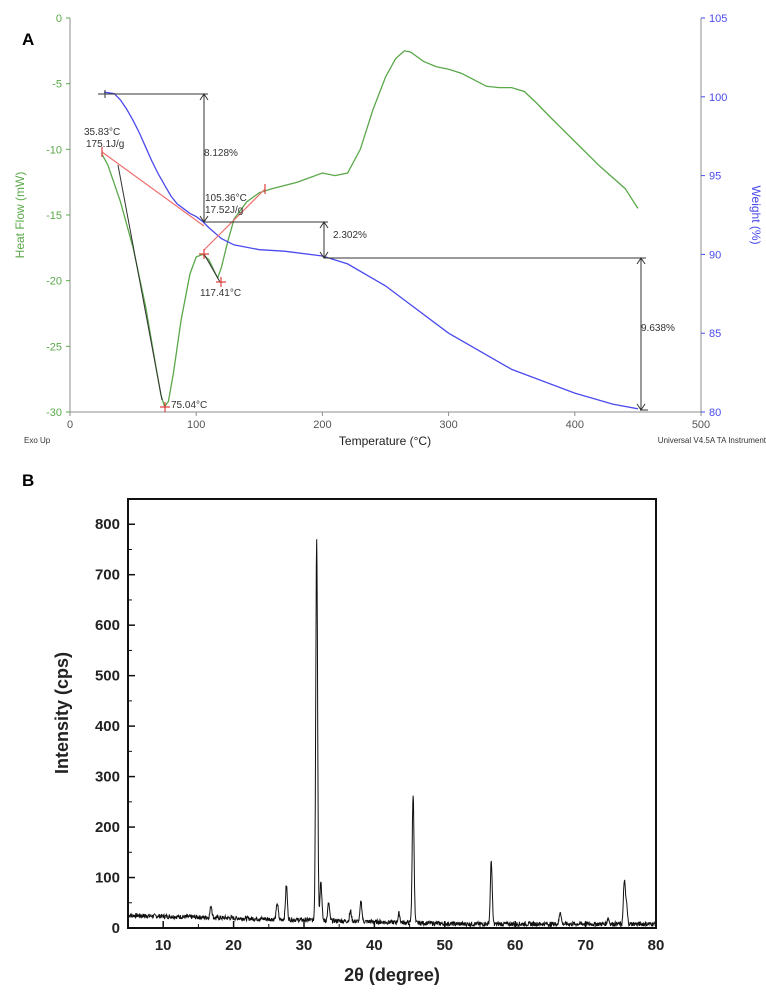 The image size is (766, 999). Describe the element at coordinates (116, 928) in the screenshot. I see `panel-b-y-tick-label: 0` at that location.